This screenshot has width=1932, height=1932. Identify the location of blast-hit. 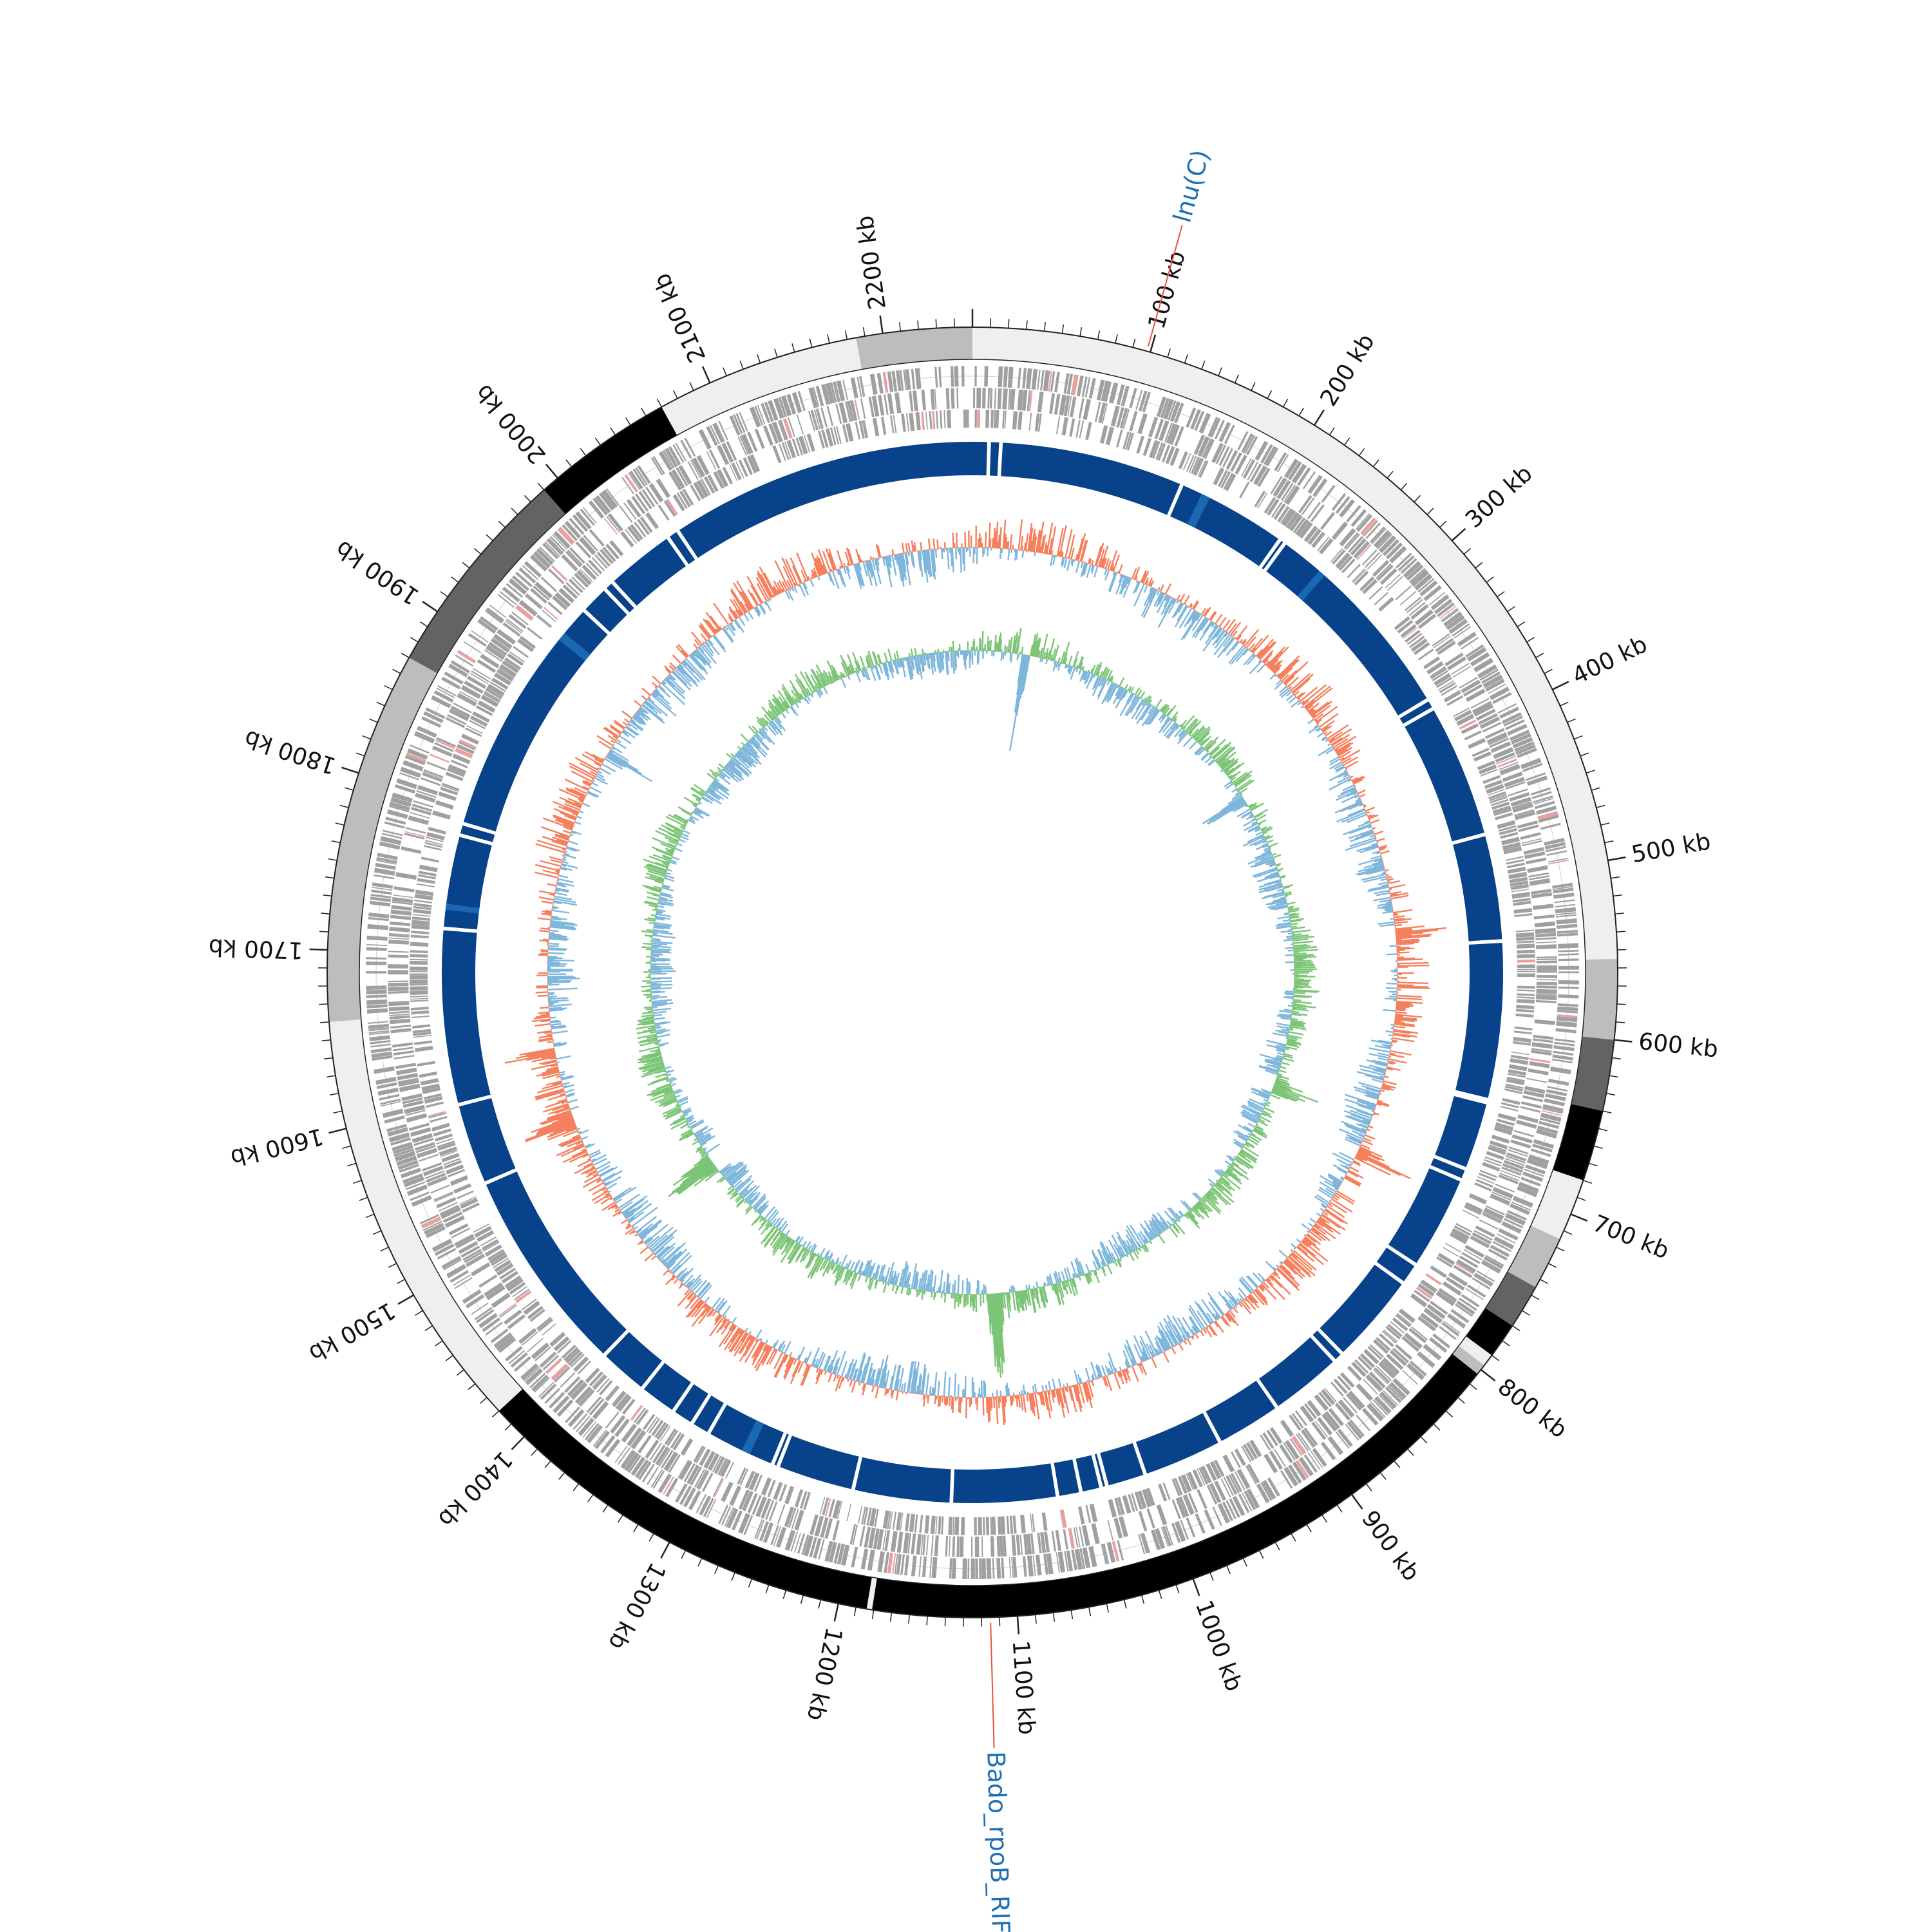
(1100, 1471).